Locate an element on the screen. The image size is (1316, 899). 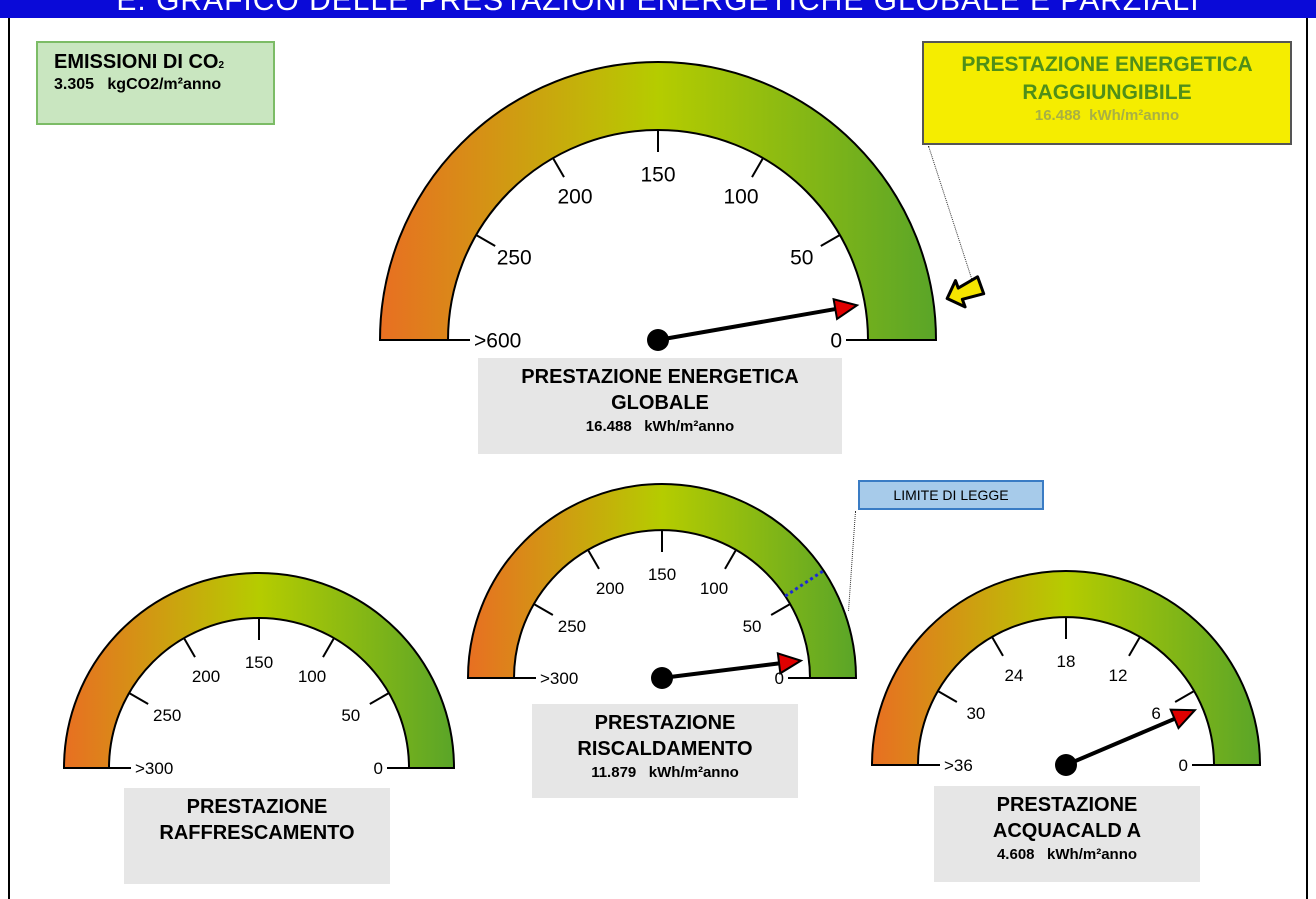
frame-border-left is located at coordinates (9, 458).